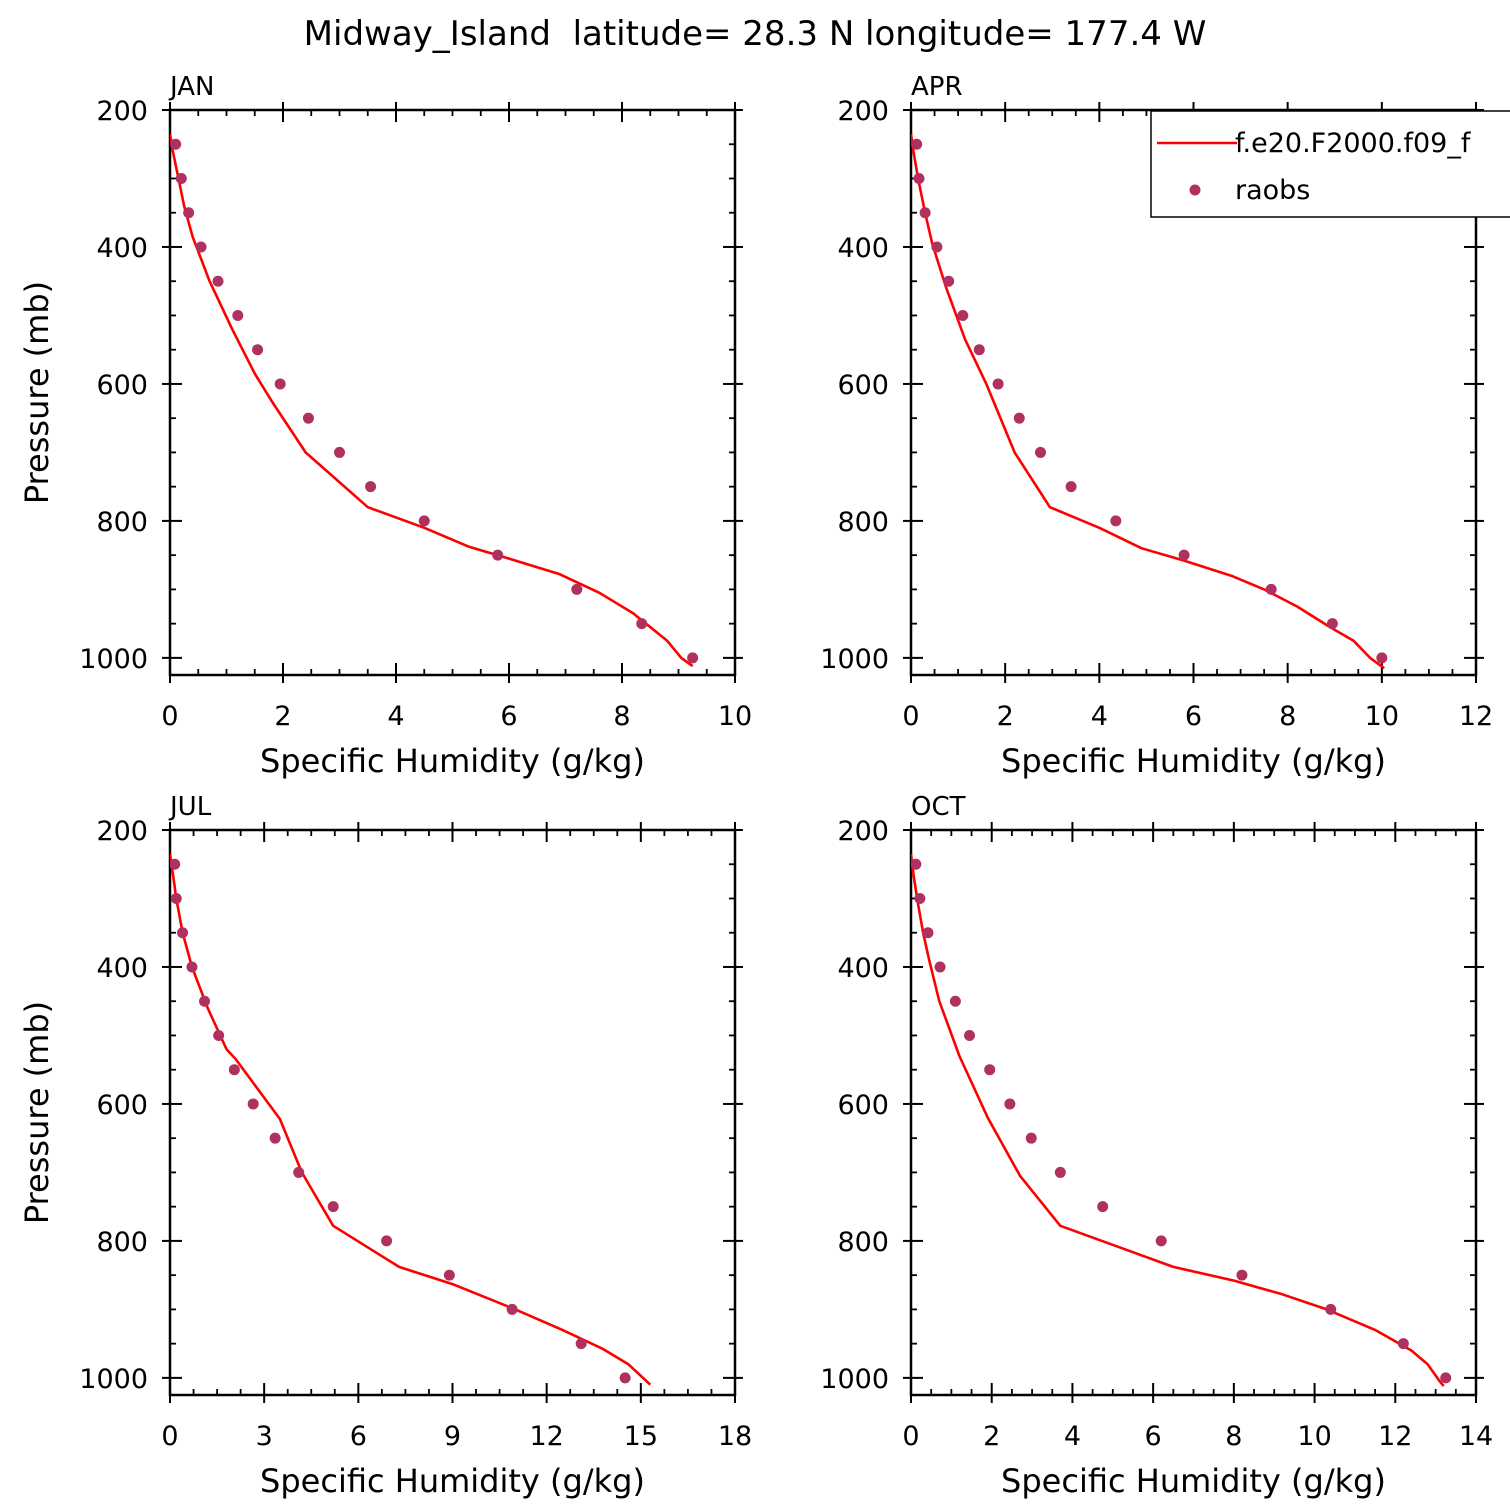  Describe the element at coordinates (264, 1436) in the screenshot. I see `x-tick-label-jul: 3` at that location.